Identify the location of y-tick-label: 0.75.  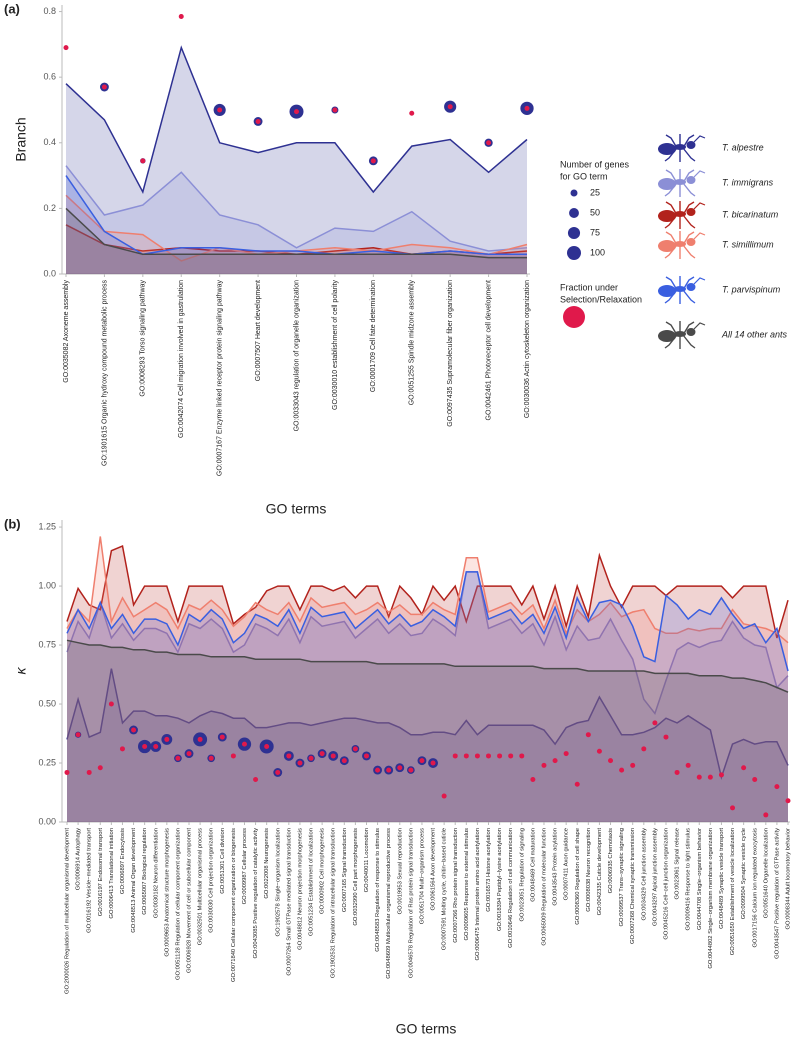
(47, 644).